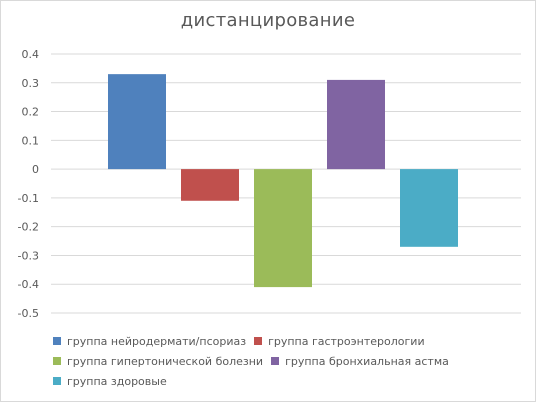 This screenshot has height=402, width=536. What do you see at coordinates (346, 341) in the screenshot?
I see `legend-label: группа гастроэнтерологии` at bounding box center [346, 341].